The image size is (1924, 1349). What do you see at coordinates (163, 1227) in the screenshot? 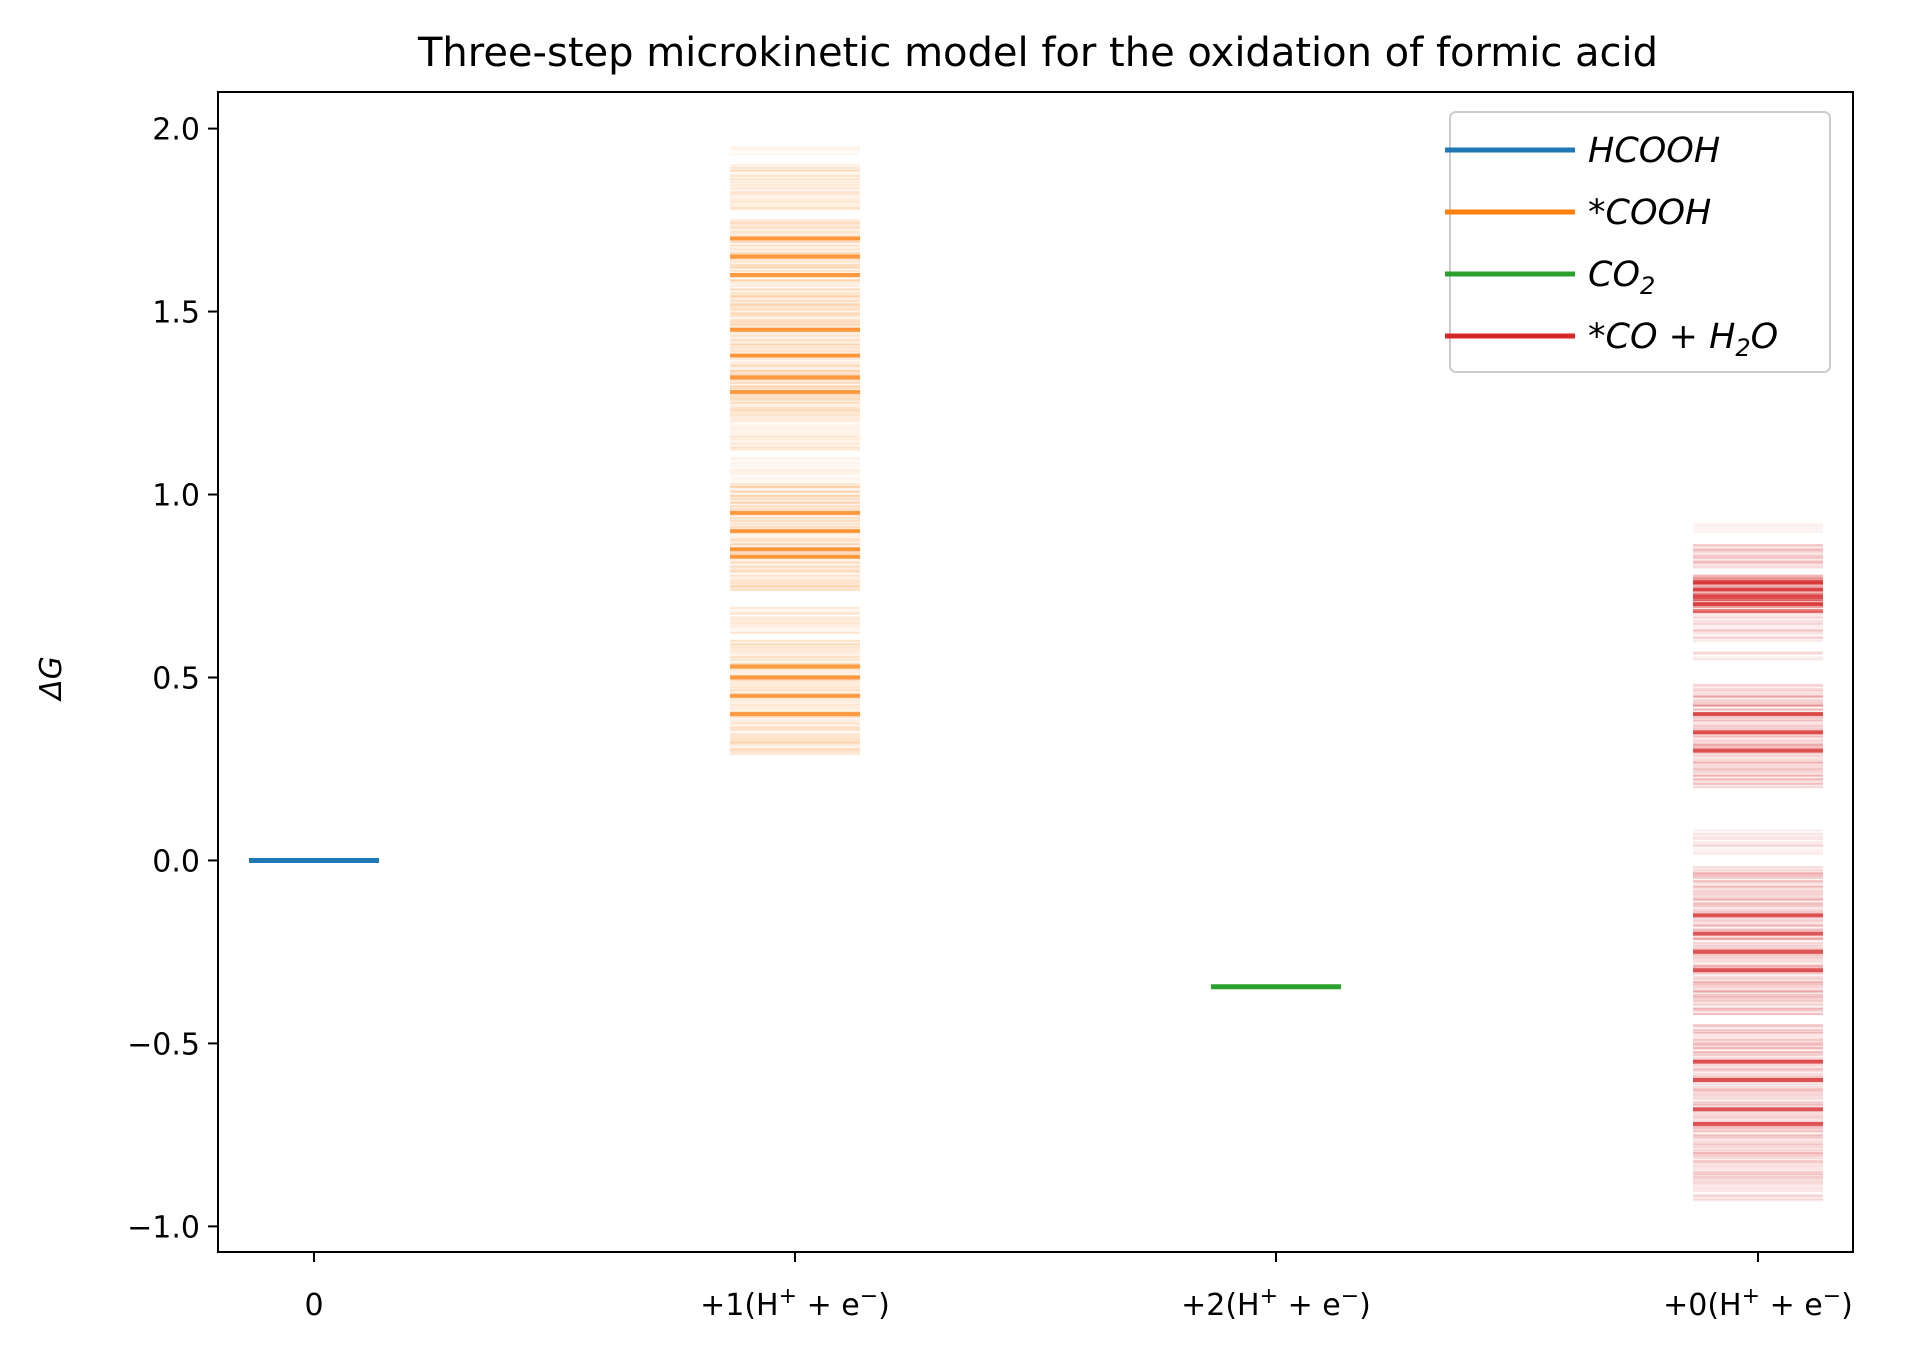
I see `y-tick-label: −1.0` at bounding box center [163, 1227].